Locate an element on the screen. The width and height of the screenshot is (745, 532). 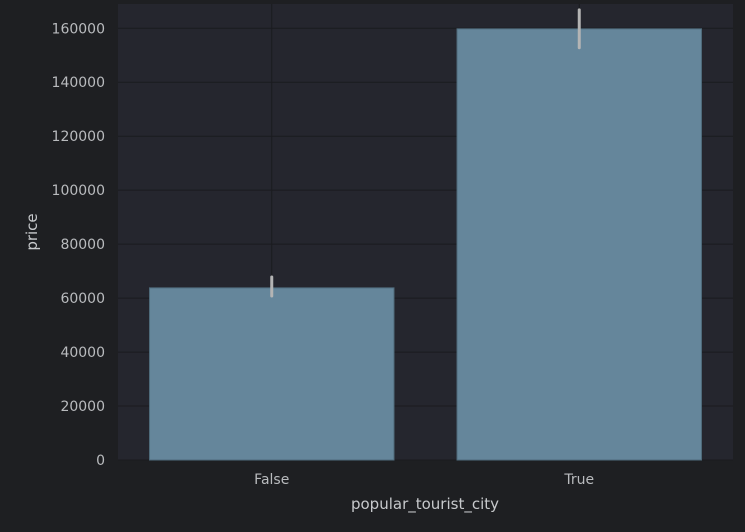
x-axis-label: popular_tourist_city is located at coordinates (425, 504).